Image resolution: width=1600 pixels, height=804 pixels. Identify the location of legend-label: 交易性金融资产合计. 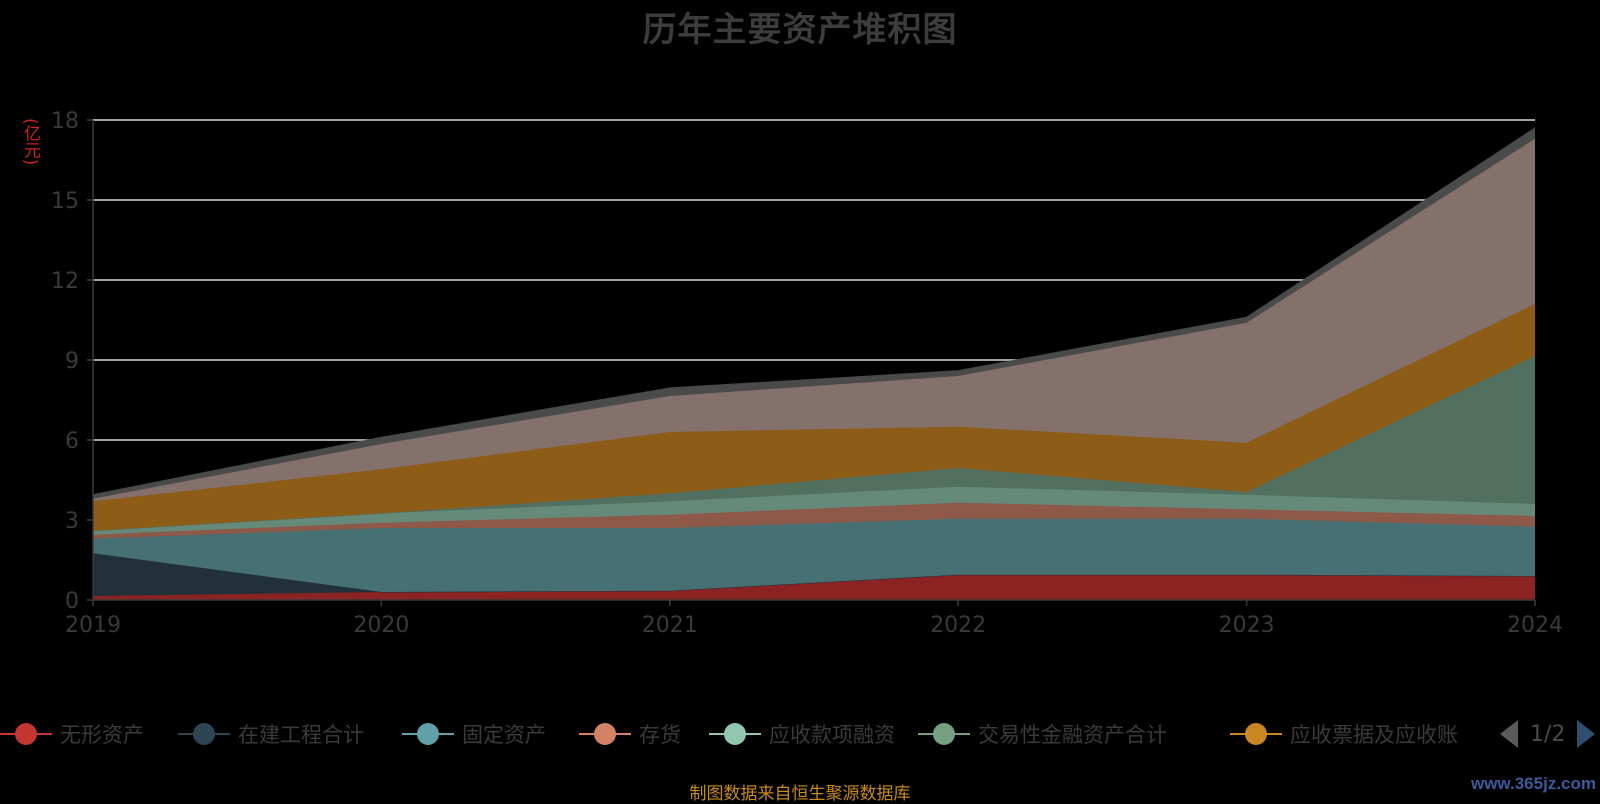
(1072, 735).